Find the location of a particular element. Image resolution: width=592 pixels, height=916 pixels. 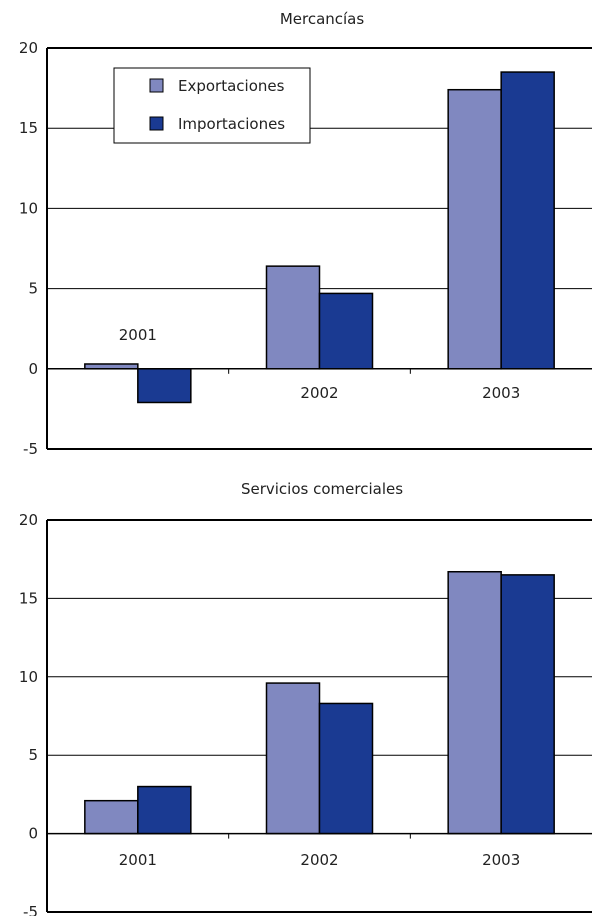

chart-title: Servicios comerciales is located at coordinates (322, 489).